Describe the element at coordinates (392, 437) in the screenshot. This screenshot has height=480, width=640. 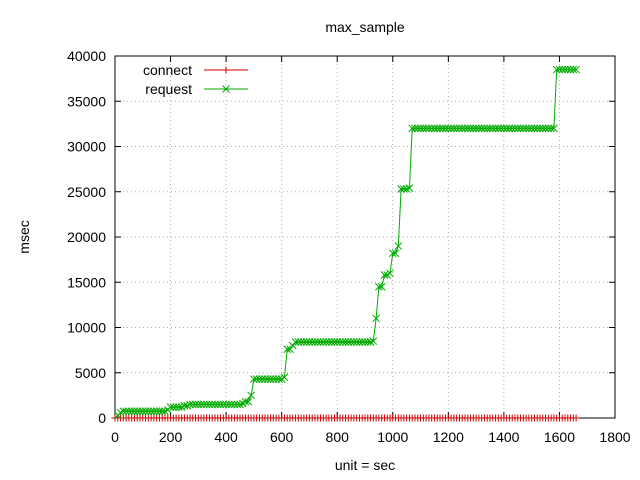
I see `x-tick-label: 1000` at that location.